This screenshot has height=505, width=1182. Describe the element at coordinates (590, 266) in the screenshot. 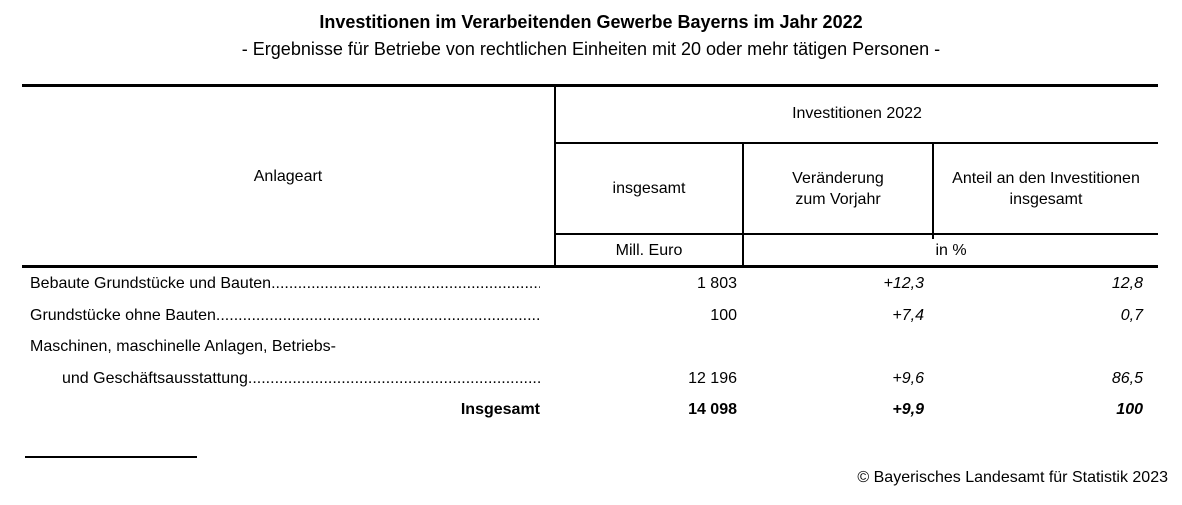

I see `header-bottom-border` at that location.